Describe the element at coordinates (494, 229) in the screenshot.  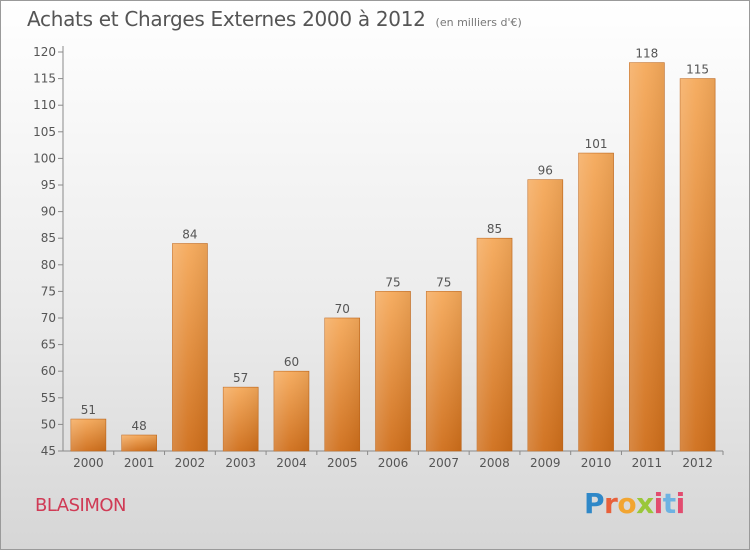
I see `data-label: 85` at that location.